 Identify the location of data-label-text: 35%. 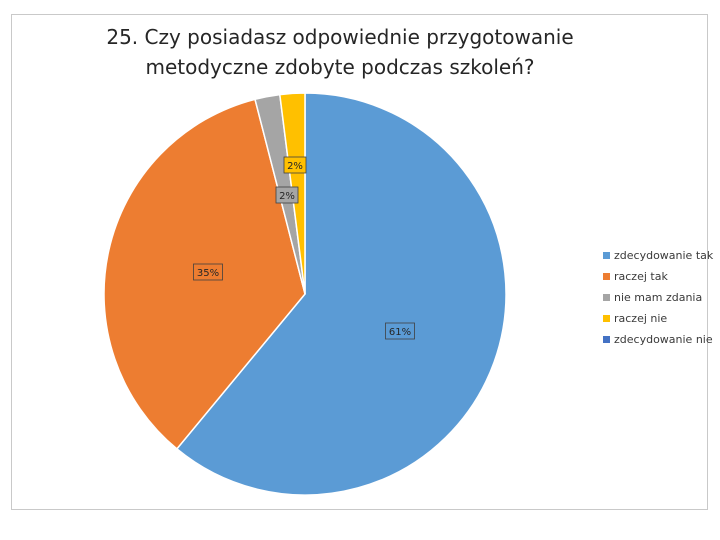
(208, 273).